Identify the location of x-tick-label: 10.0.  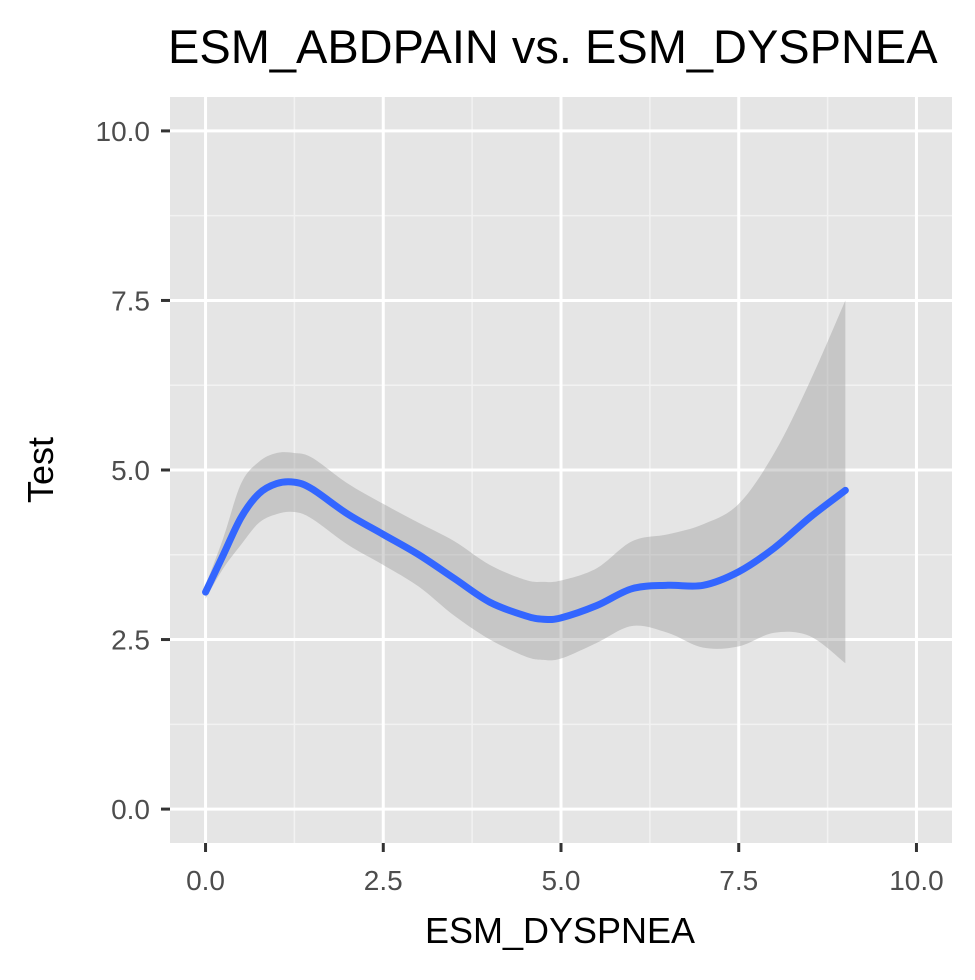
(916, 880).